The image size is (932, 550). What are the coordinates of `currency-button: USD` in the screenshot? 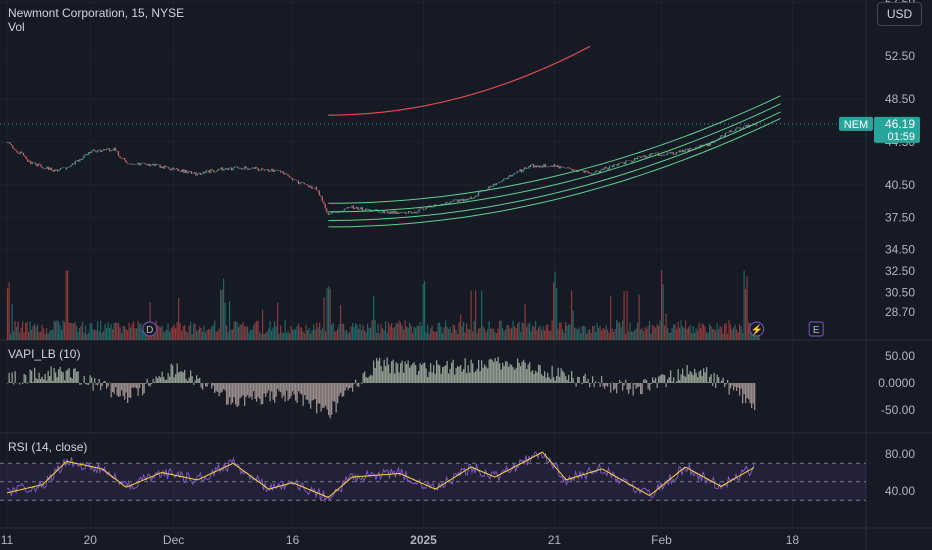 It's located at (899, 14).